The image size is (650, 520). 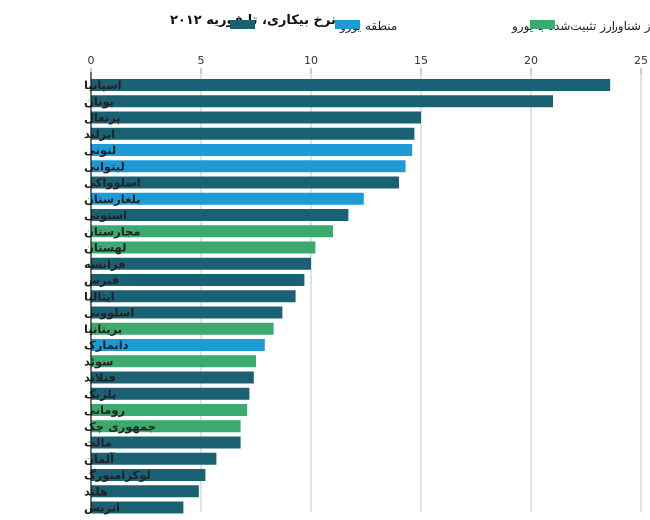 I want to click on legend-swatch-peg, so click(x=347, y=24).